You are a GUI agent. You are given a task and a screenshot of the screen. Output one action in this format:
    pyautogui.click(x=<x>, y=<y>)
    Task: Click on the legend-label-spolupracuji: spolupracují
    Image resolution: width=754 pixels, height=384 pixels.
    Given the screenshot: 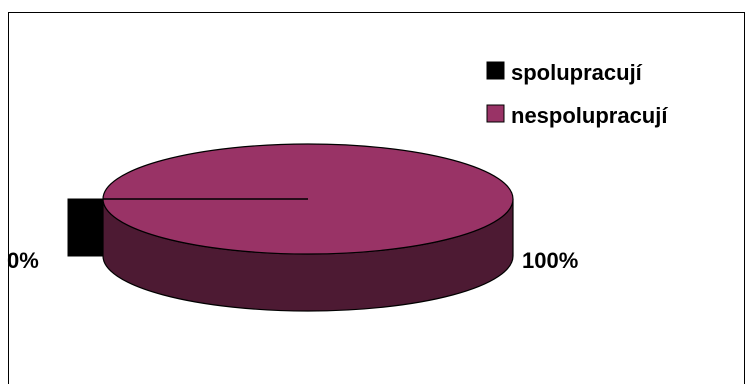 What is the action you would take?
    pyautogui.click(x=577, y=72)
    